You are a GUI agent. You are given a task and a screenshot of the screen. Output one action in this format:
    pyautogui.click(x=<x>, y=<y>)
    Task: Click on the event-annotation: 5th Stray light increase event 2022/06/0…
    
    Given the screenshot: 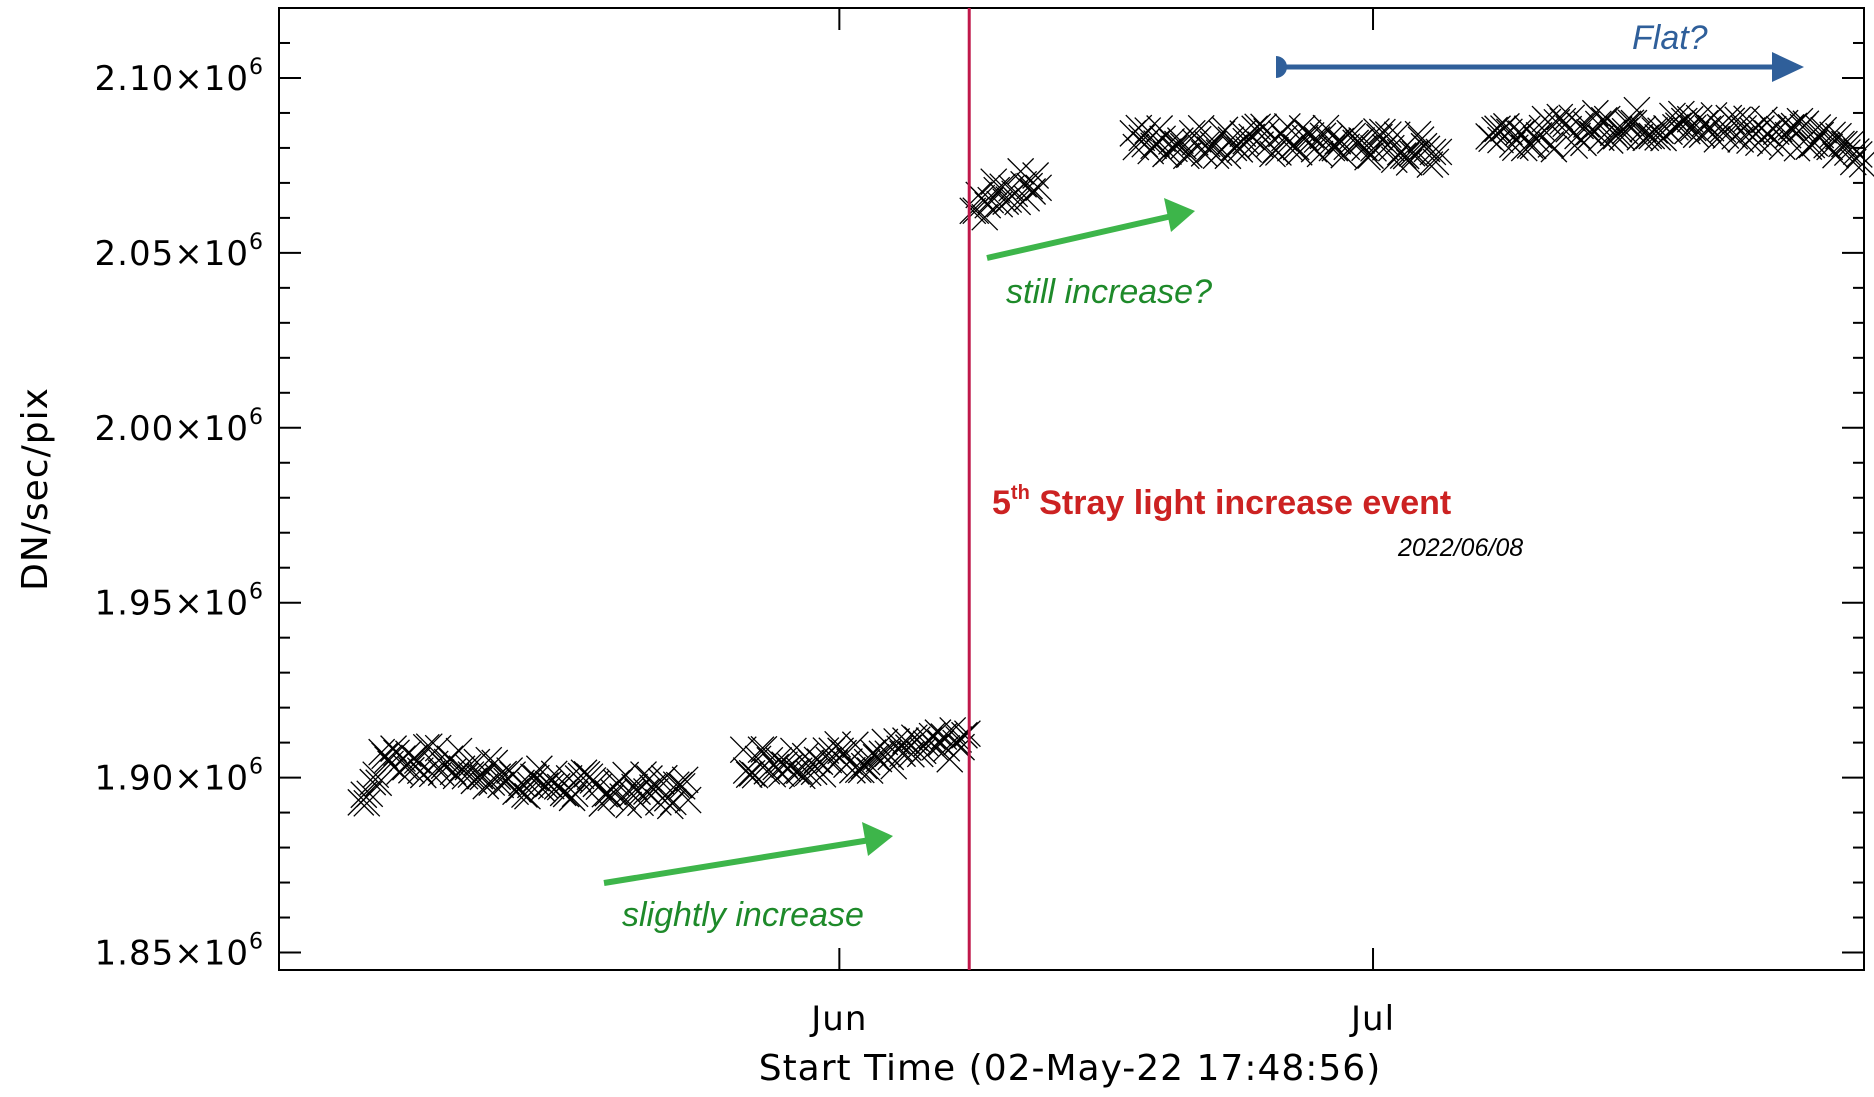 What is the action you would take?
    pyautogui.click(x=1257, y=522)
    